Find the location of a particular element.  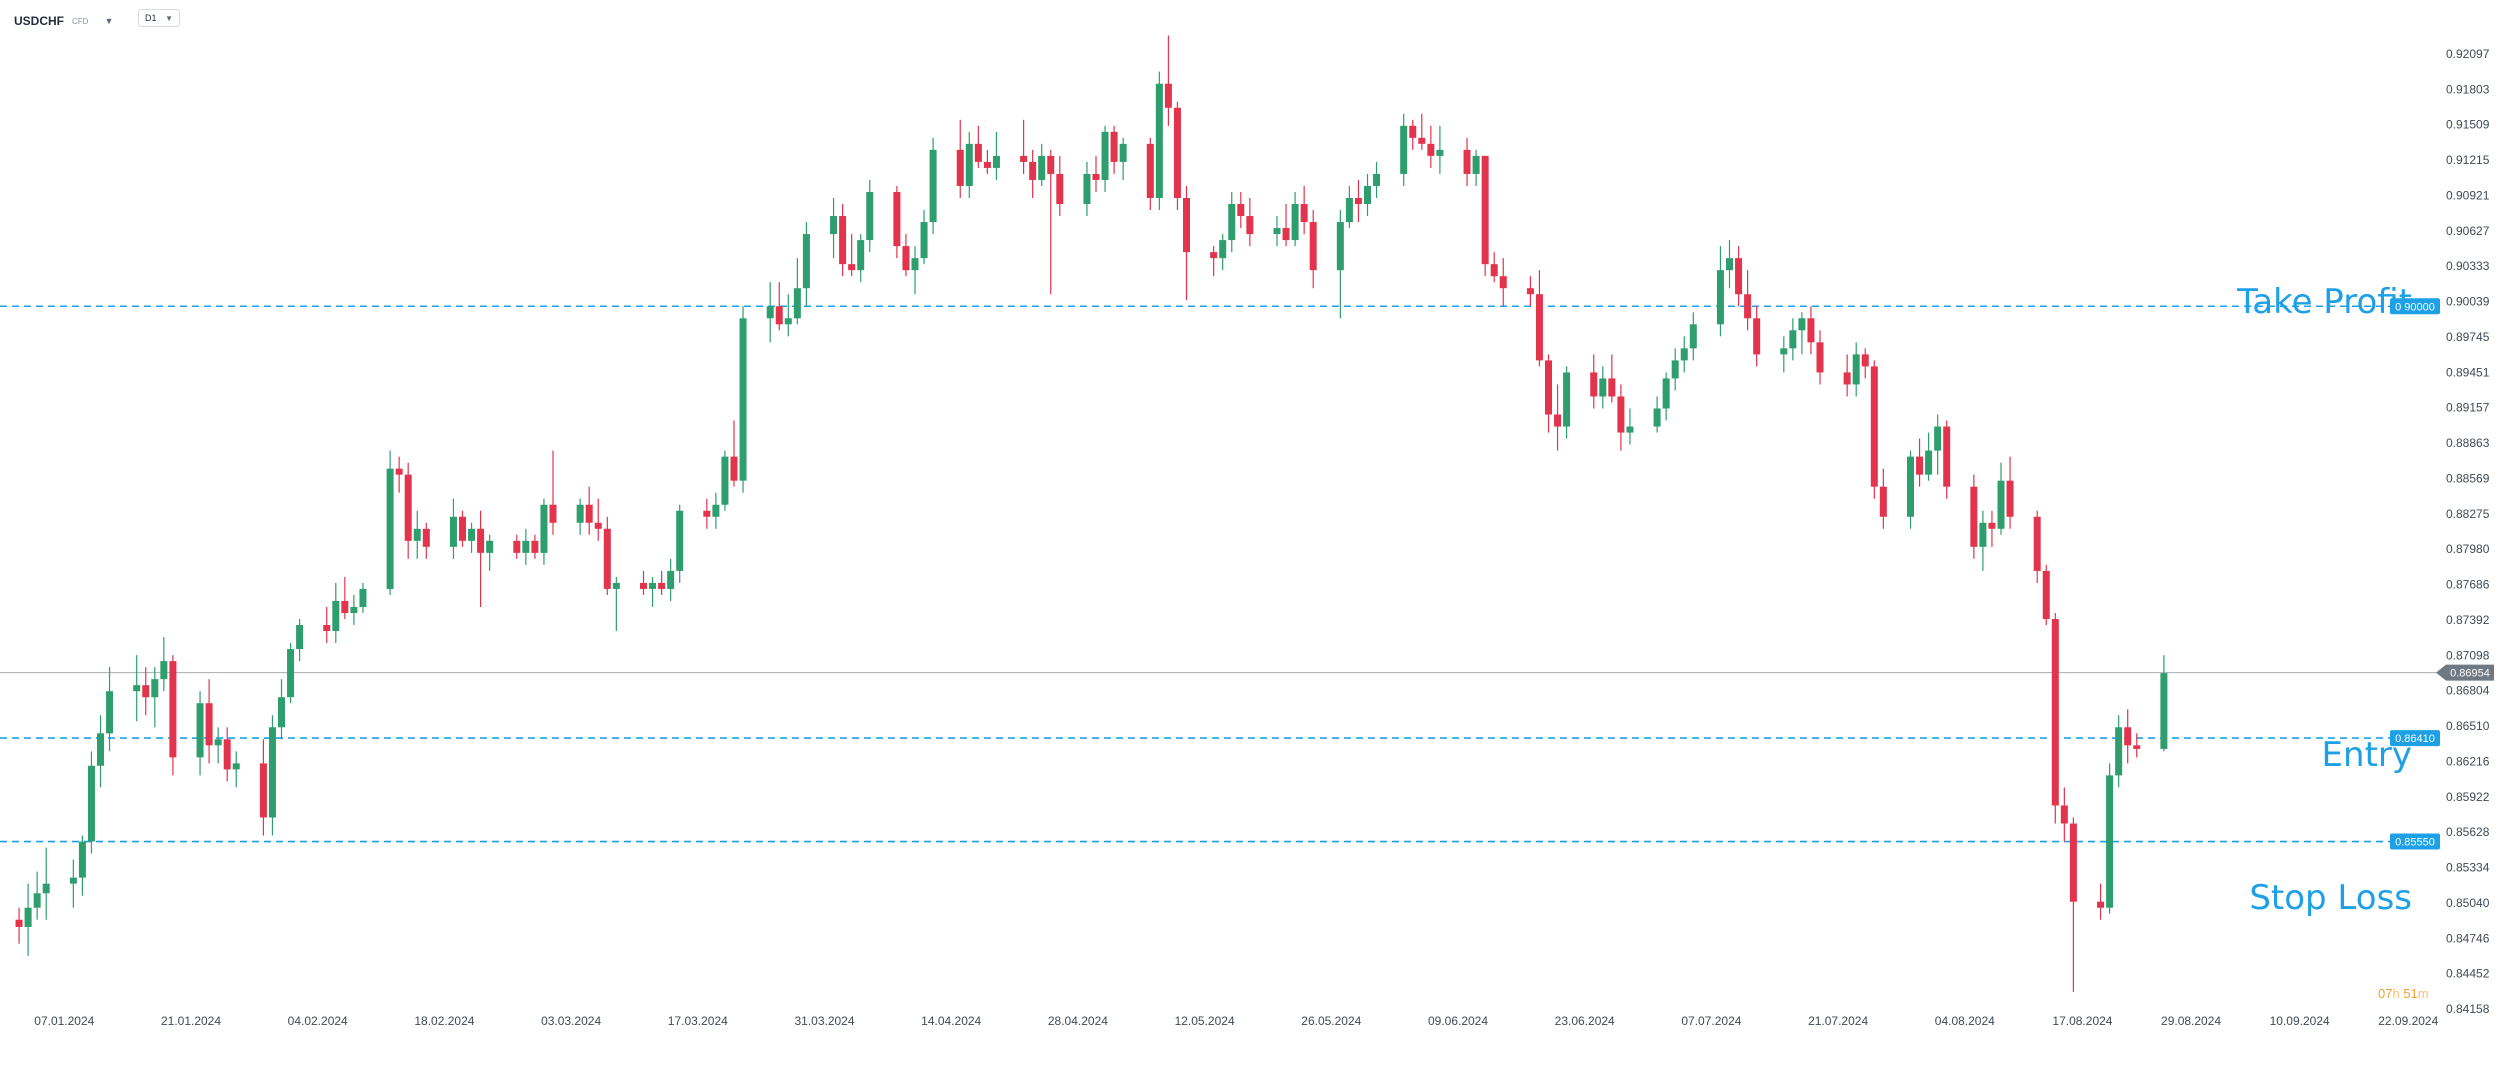

timeframe-select: D1 ▼ is located at coordinates (159, 18).